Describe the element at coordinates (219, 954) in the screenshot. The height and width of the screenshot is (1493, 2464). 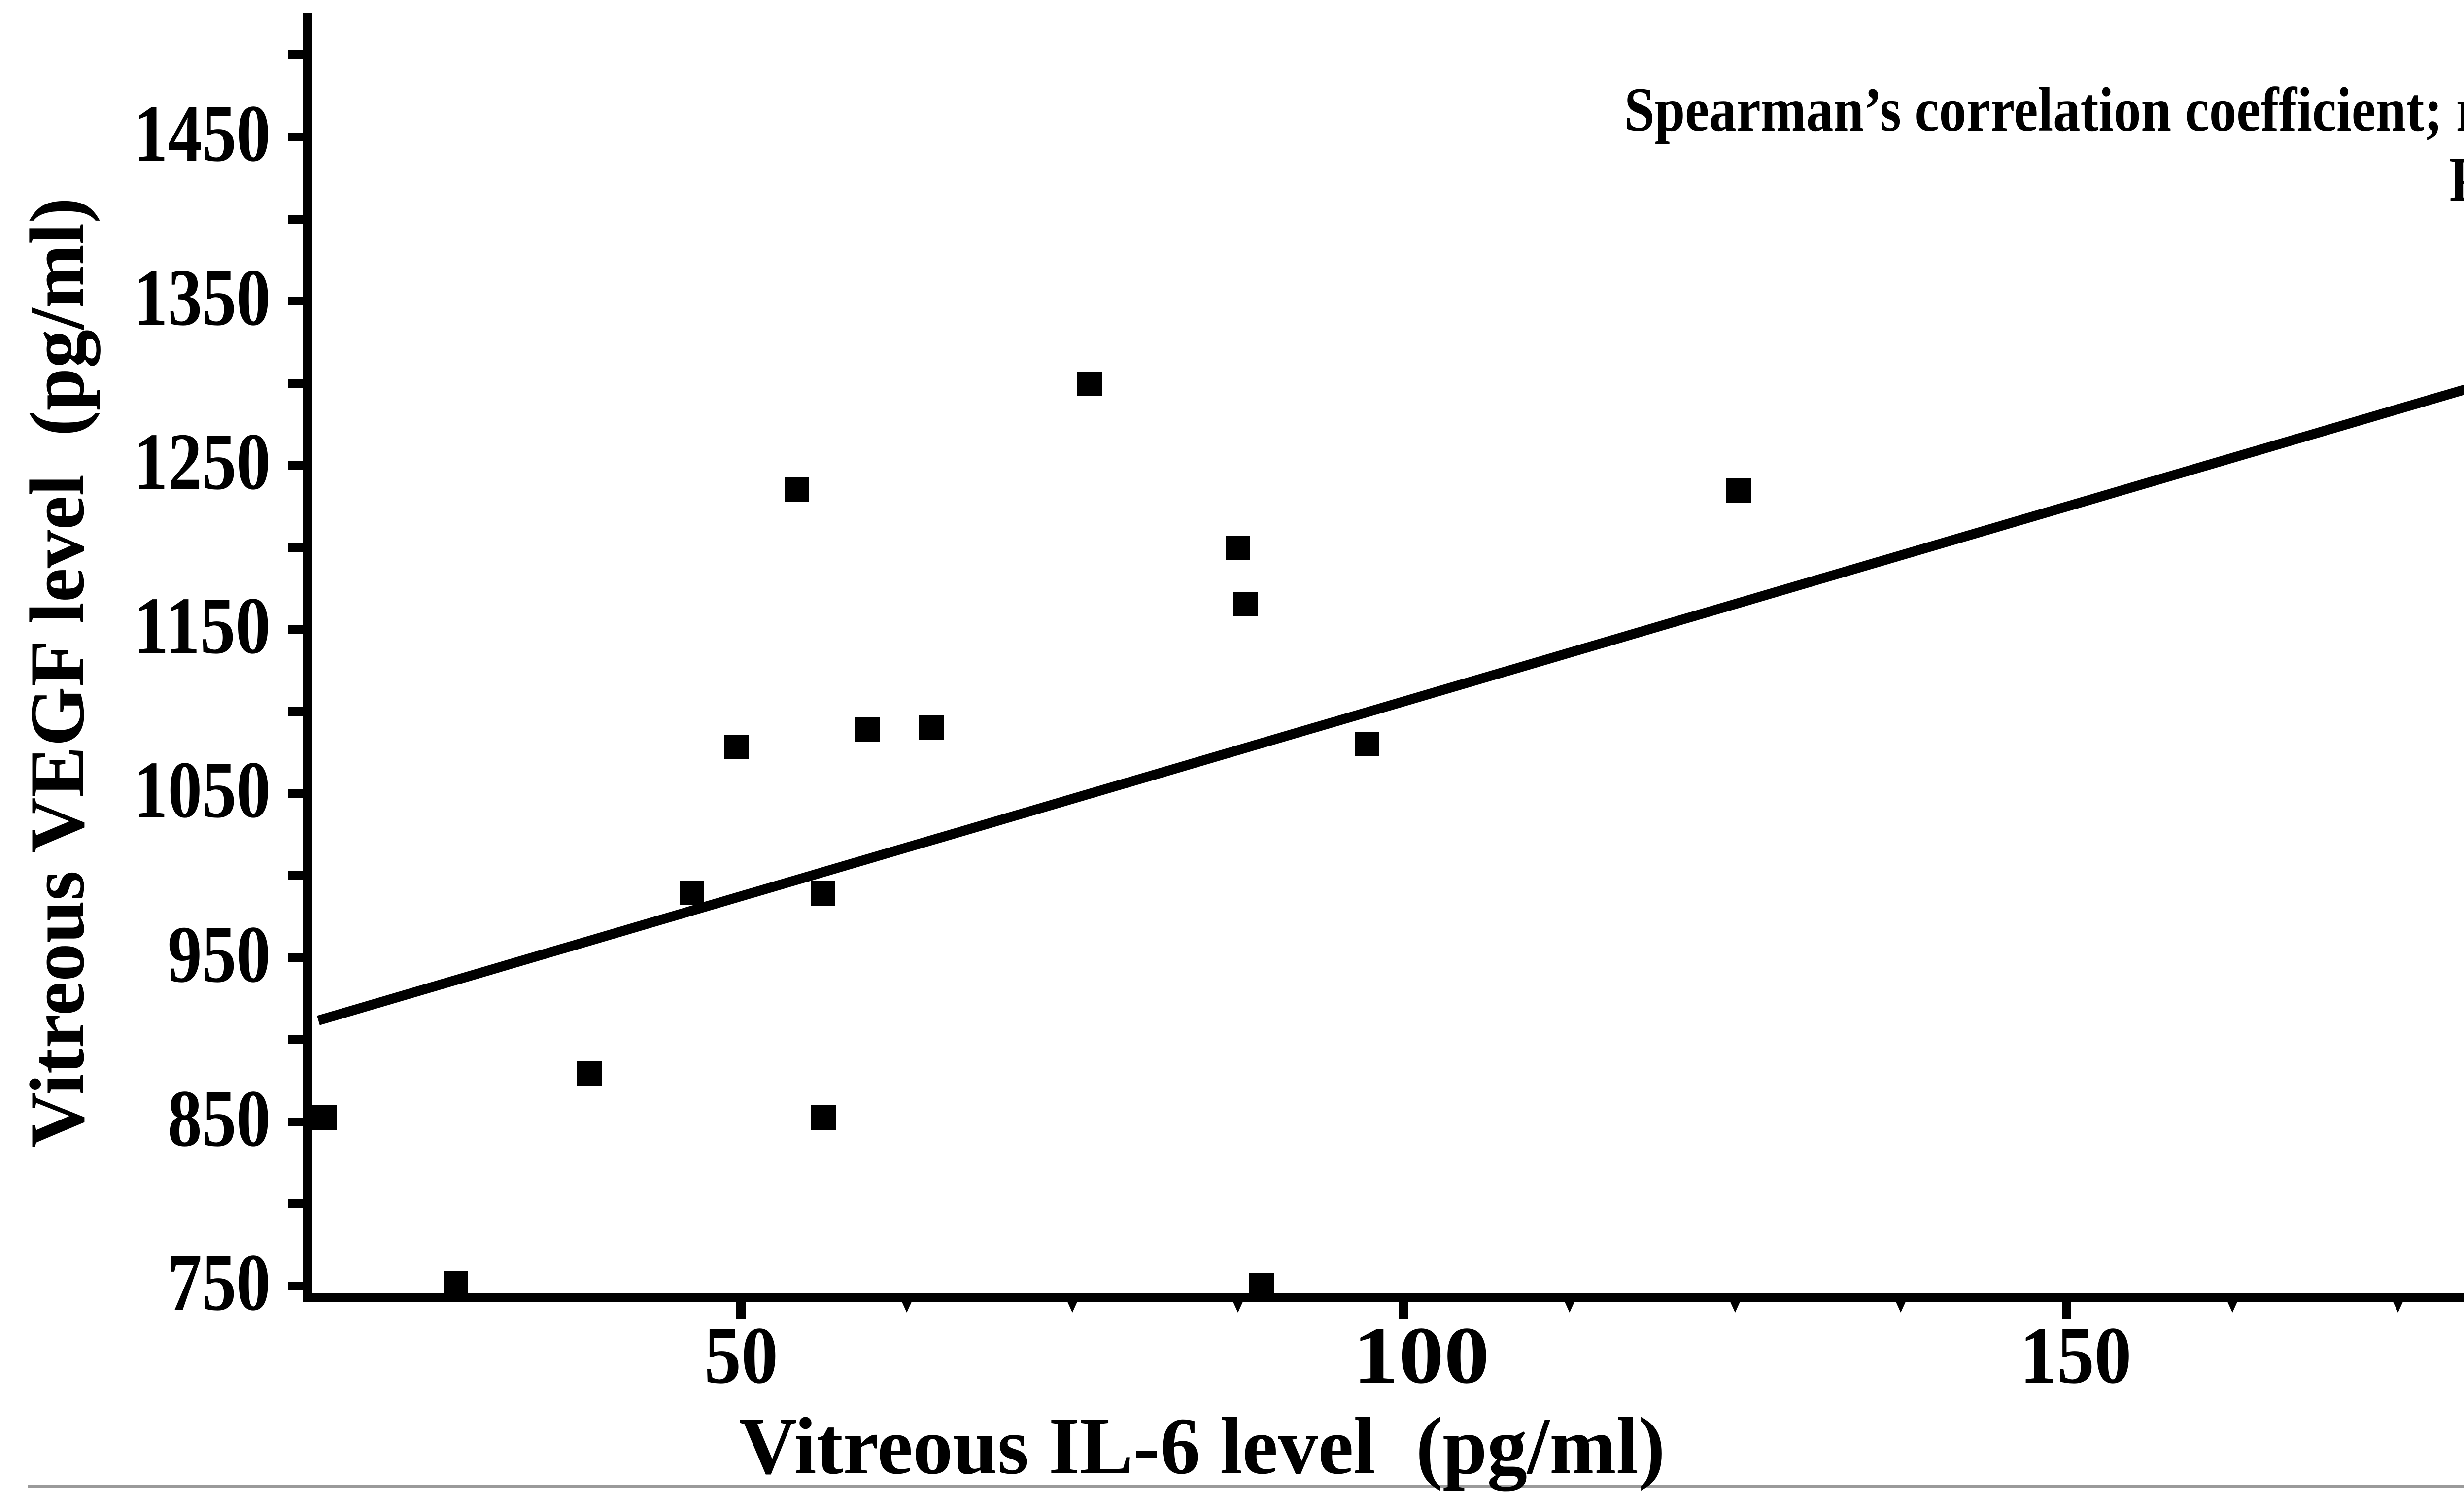
I see `svg-text: 950` at that location.